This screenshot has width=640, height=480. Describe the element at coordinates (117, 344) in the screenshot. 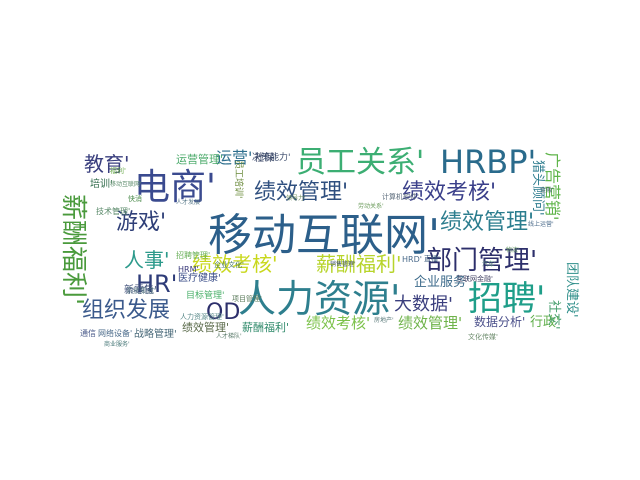

I see `cloud-word: 商业服务'` at that location.